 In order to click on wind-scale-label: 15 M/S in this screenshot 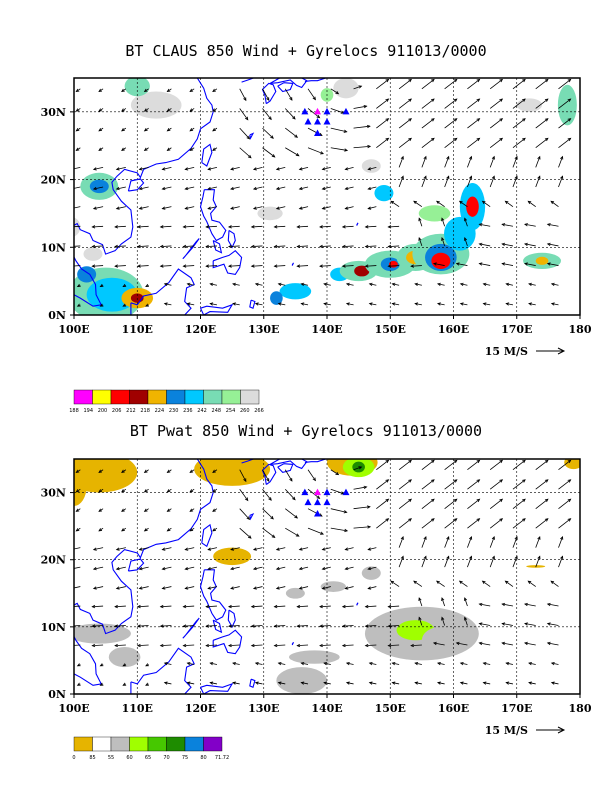, I will do `click(506, 730)`.